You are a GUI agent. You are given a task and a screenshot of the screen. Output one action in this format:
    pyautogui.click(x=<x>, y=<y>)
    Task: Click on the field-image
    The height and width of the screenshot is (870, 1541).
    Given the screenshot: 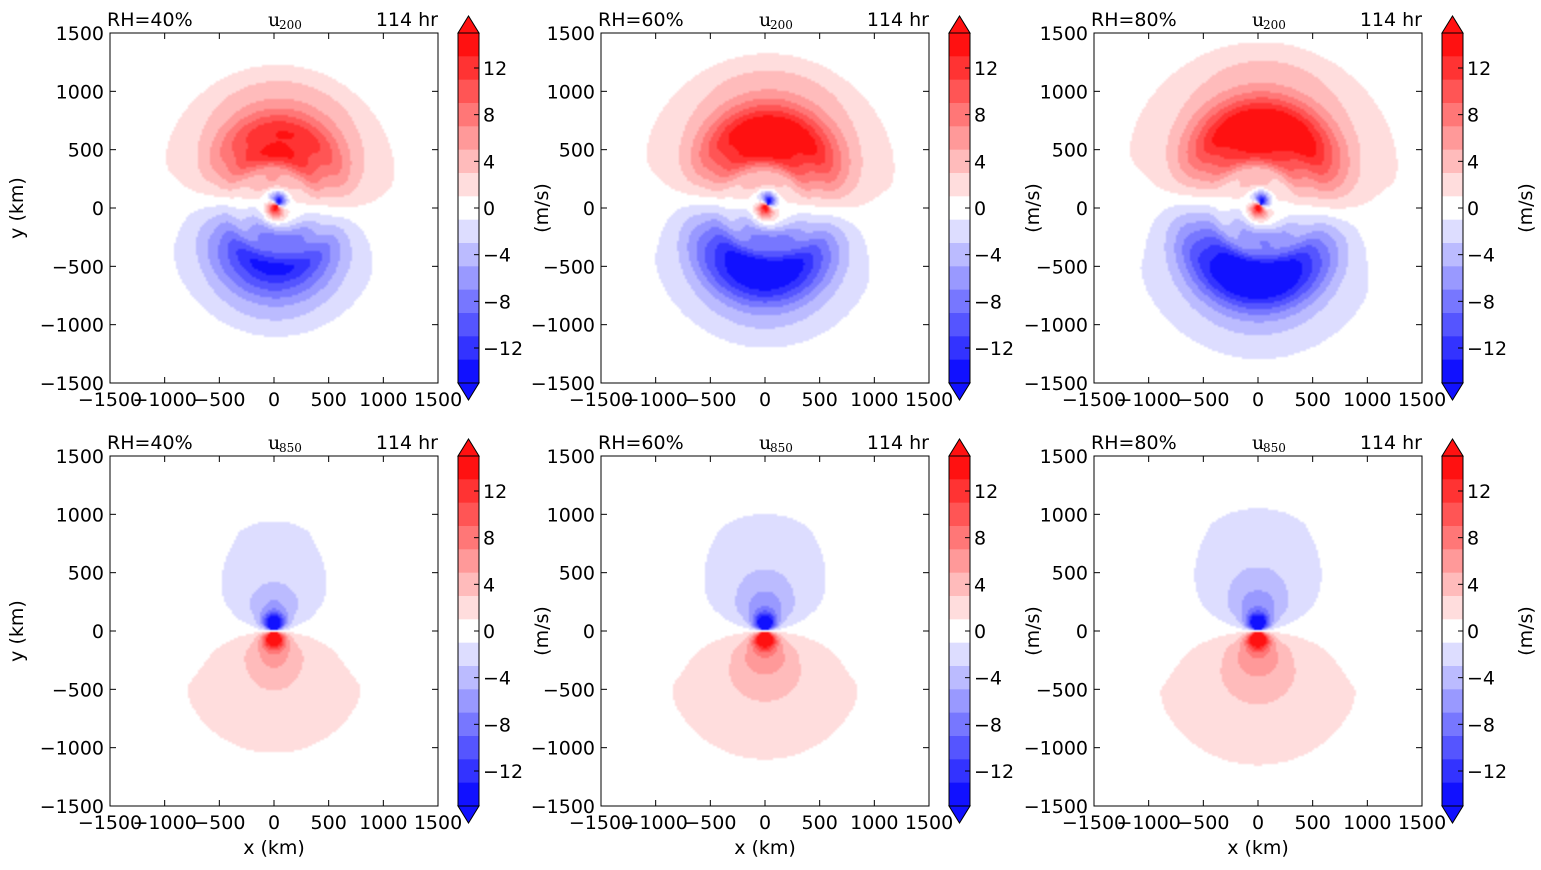 What is the action you would take?
    pyautogui.click(x=1258, y=631)
    